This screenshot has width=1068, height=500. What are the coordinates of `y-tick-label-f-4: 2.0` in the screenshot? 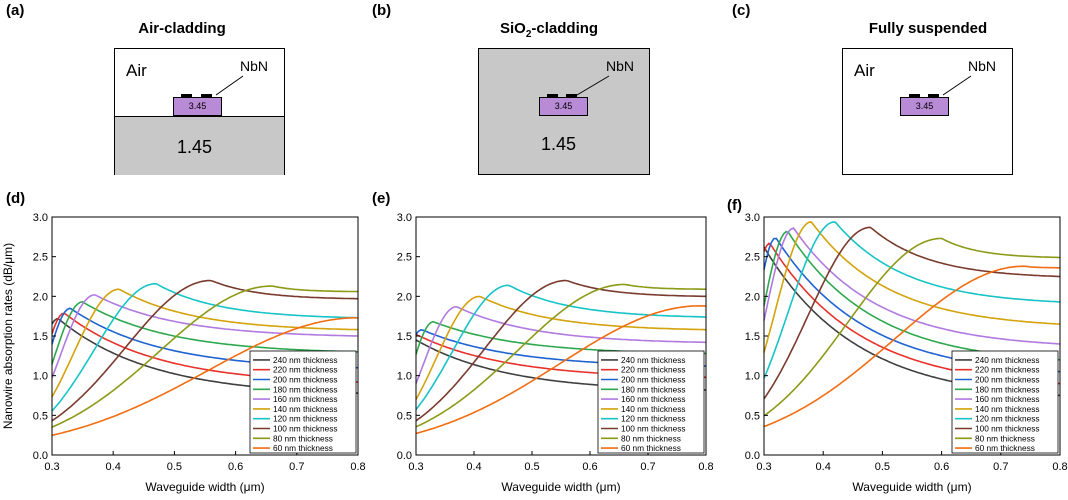 It's located at (752, 297).